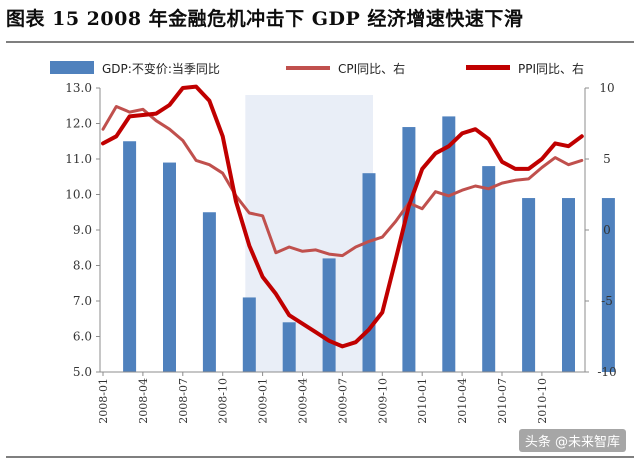  I want to click on legend-label-ppi: PPI同比、右, so click(551, 69).